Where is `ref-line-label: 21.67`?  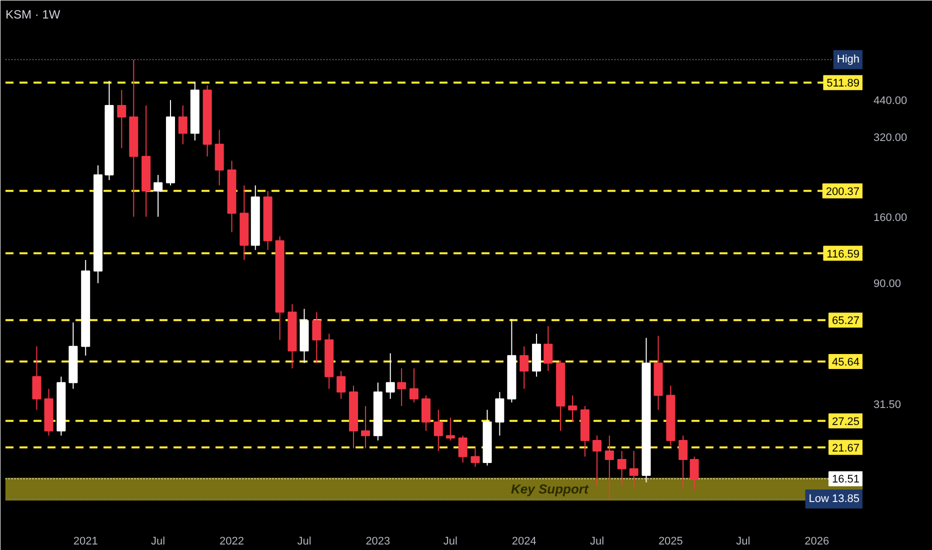
ref-line-label: 21.67 is located at coordinates (846, 448).